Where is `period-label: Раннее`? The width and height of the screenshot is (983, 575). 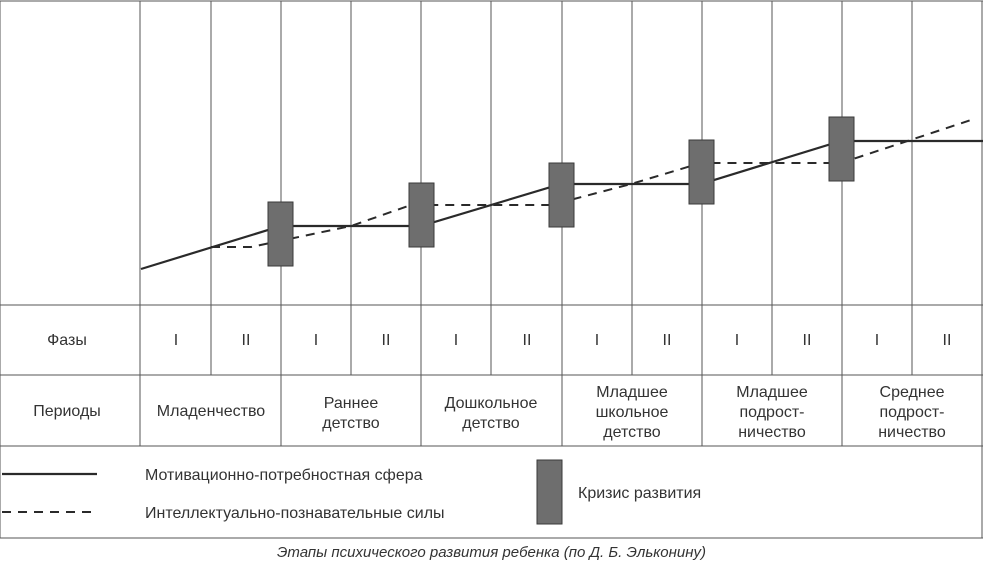 period-label: Раннее is located at coordinates (351, 403).